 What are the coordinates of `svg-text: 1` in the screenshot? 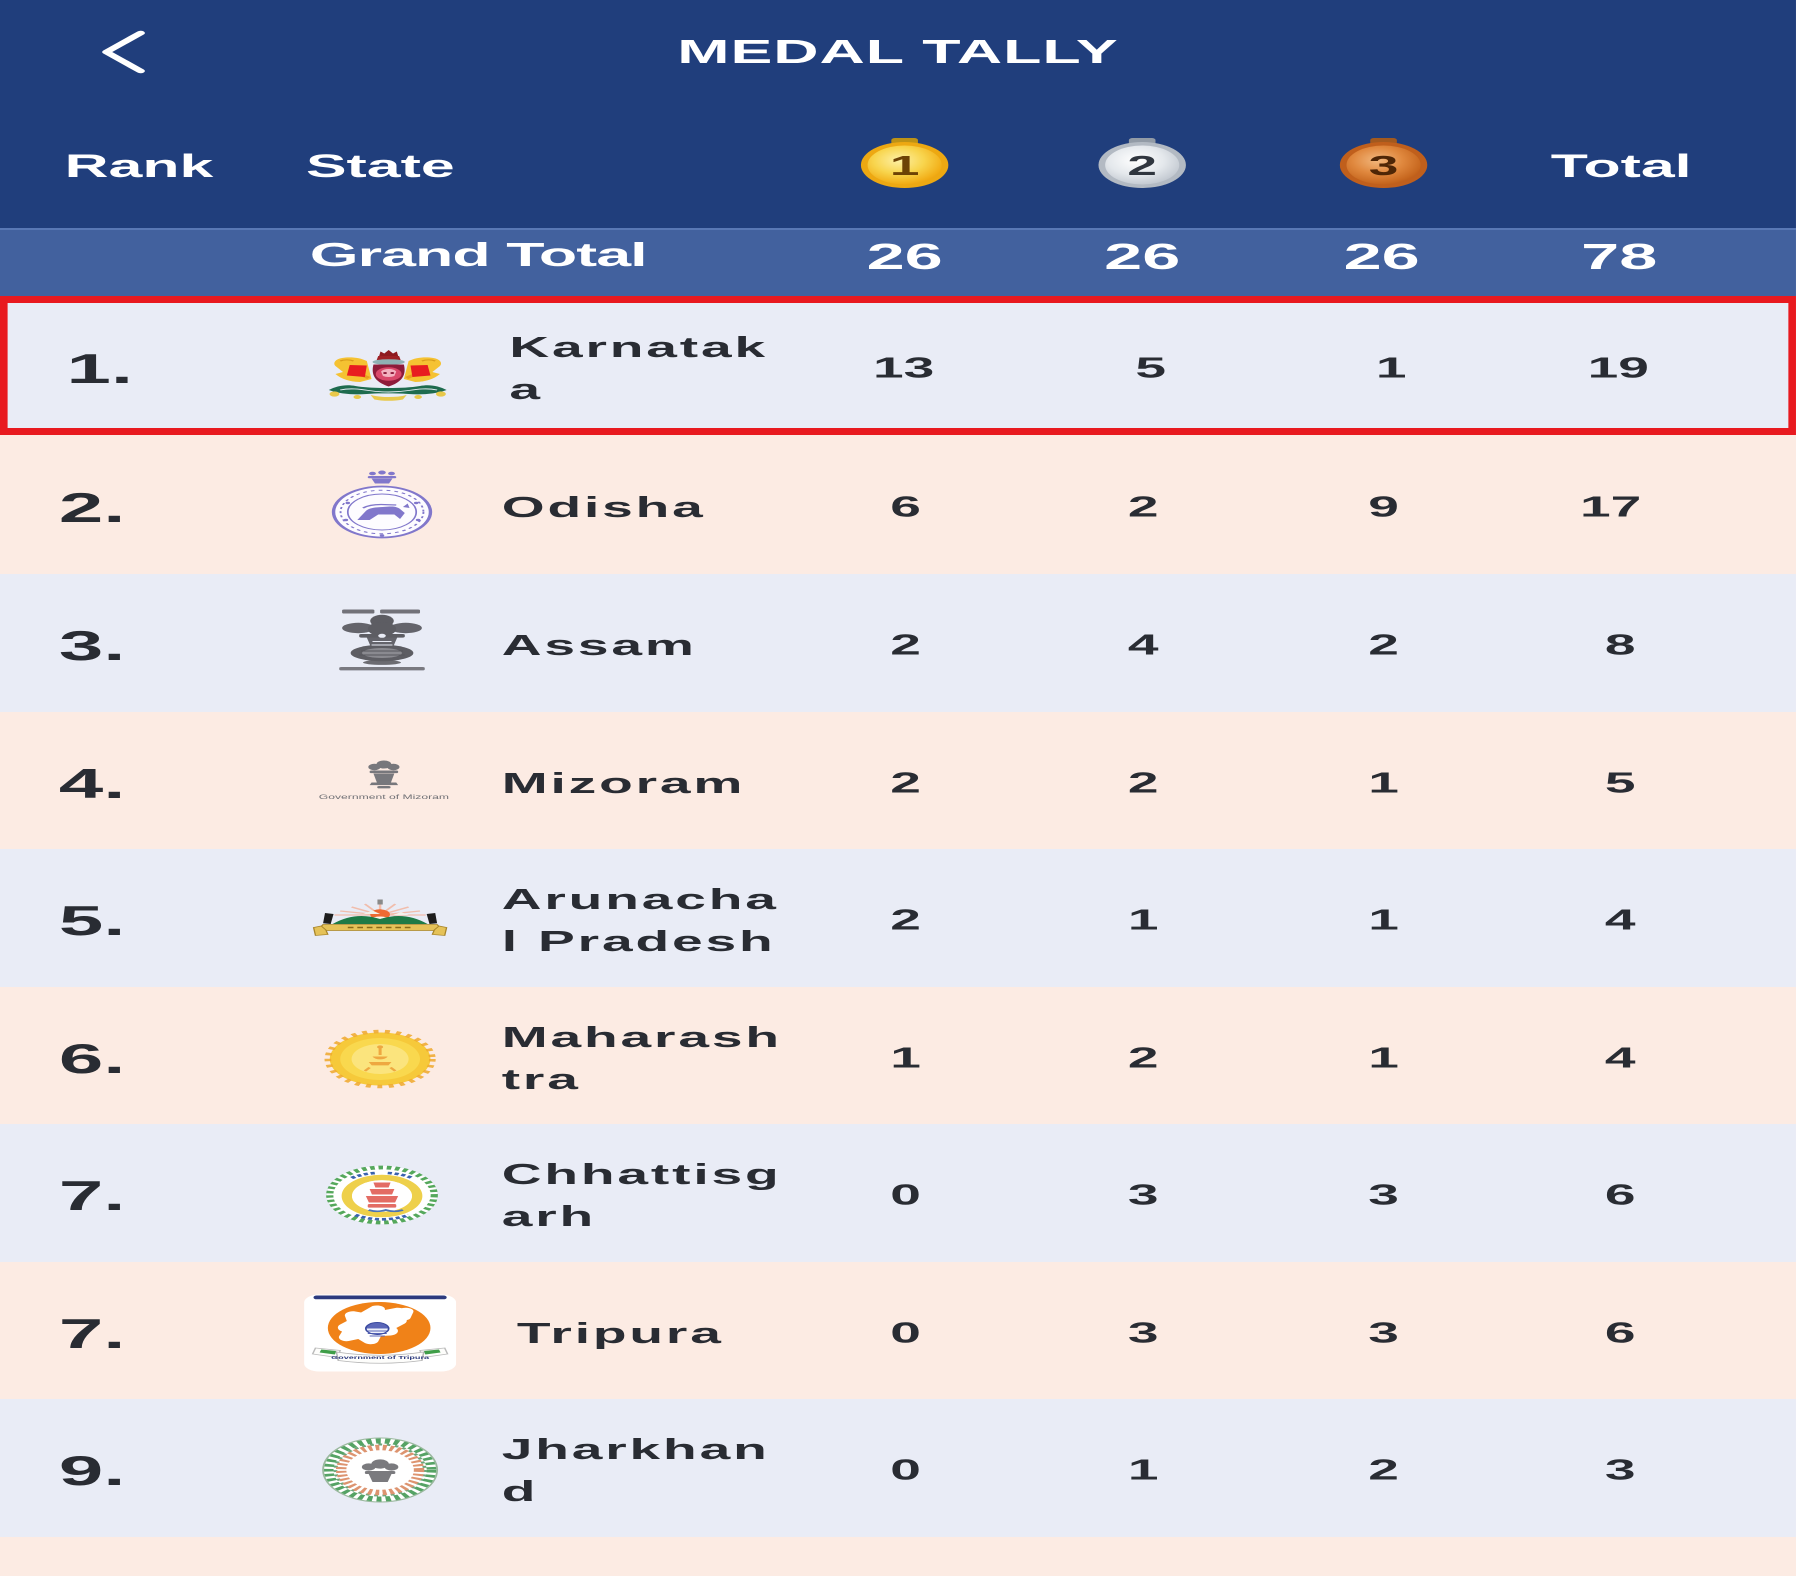 It's located at (905, 166).